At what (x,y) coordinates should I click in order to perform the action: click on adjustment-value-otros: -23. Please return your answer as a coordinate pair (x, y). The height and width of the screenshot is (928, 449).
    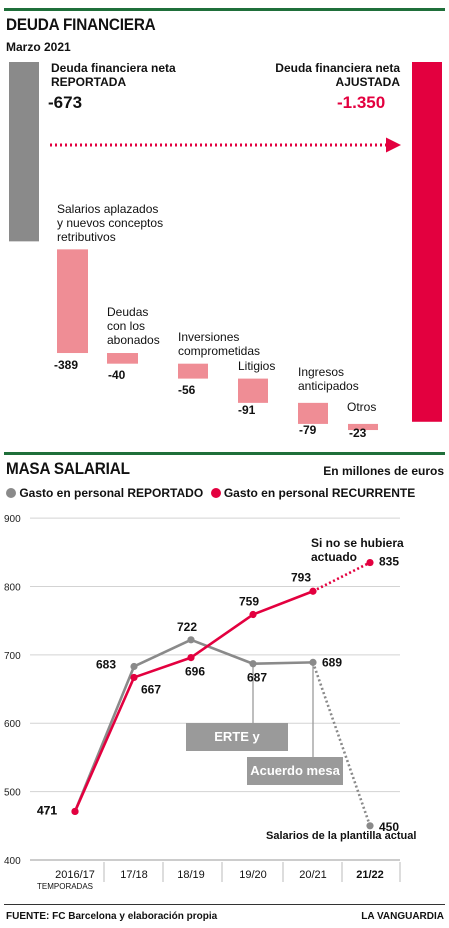
    Looking at the image, I should click on (358, 433).